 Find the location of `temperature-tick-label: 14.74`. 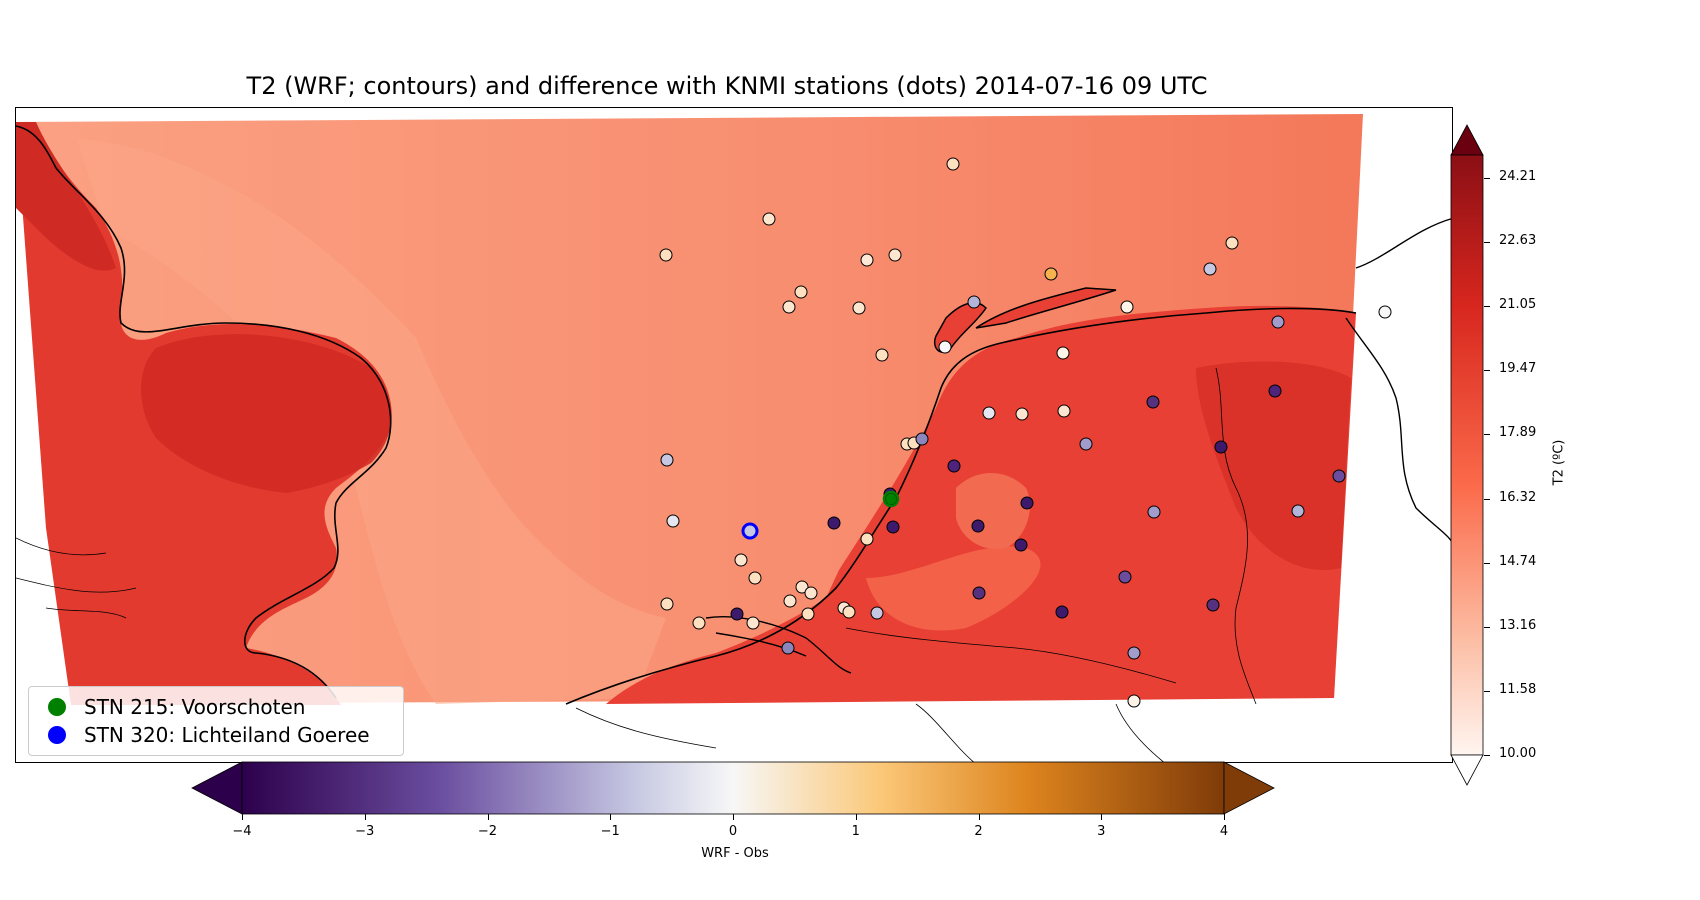

temperature-tick-label: 14.74 is located at coordinates (1518, 561).